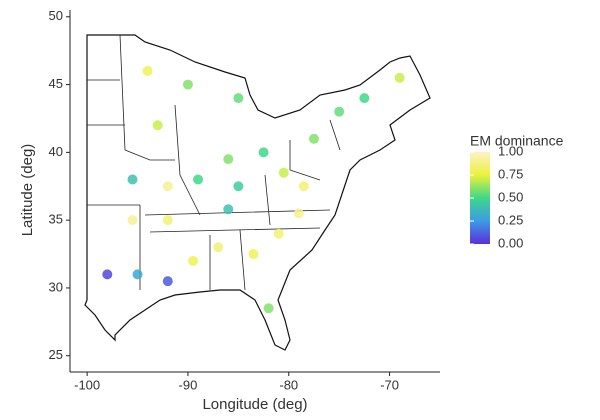 This screenshot has height=420, width=600. What do you see at coordinates (510, 242) in the screenshot?
I see `colorbar-tick-label: 0.00` at bounding box center [510, 242].